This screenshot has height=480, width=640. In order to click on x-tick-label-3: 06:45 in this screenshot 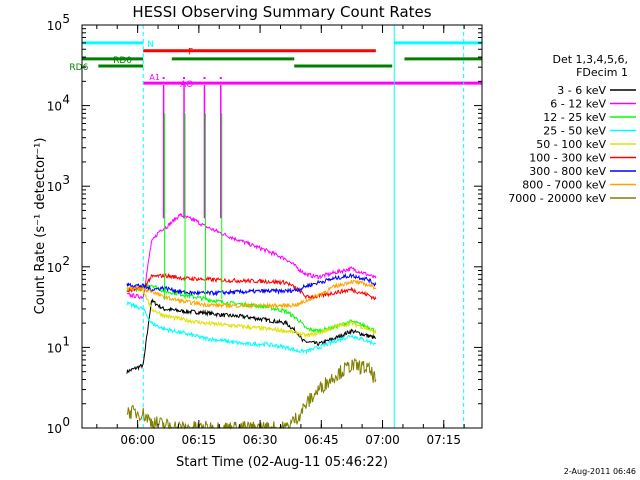, I will do `click(321, 440)`.